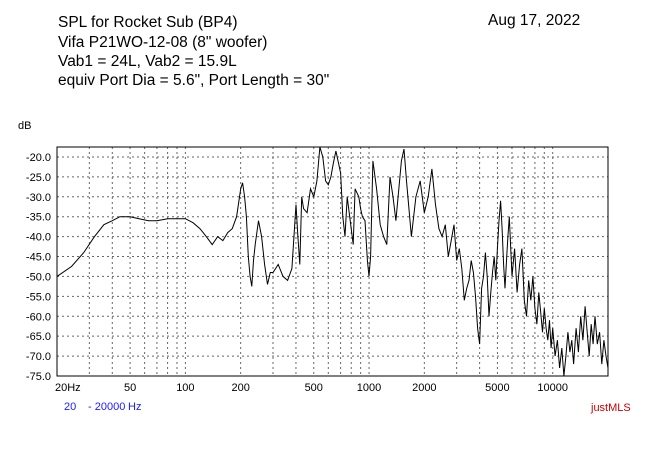 The width and height of the screenshot is (654, 466). I want to click on range-end-label: - 20000, so click(107, 407).